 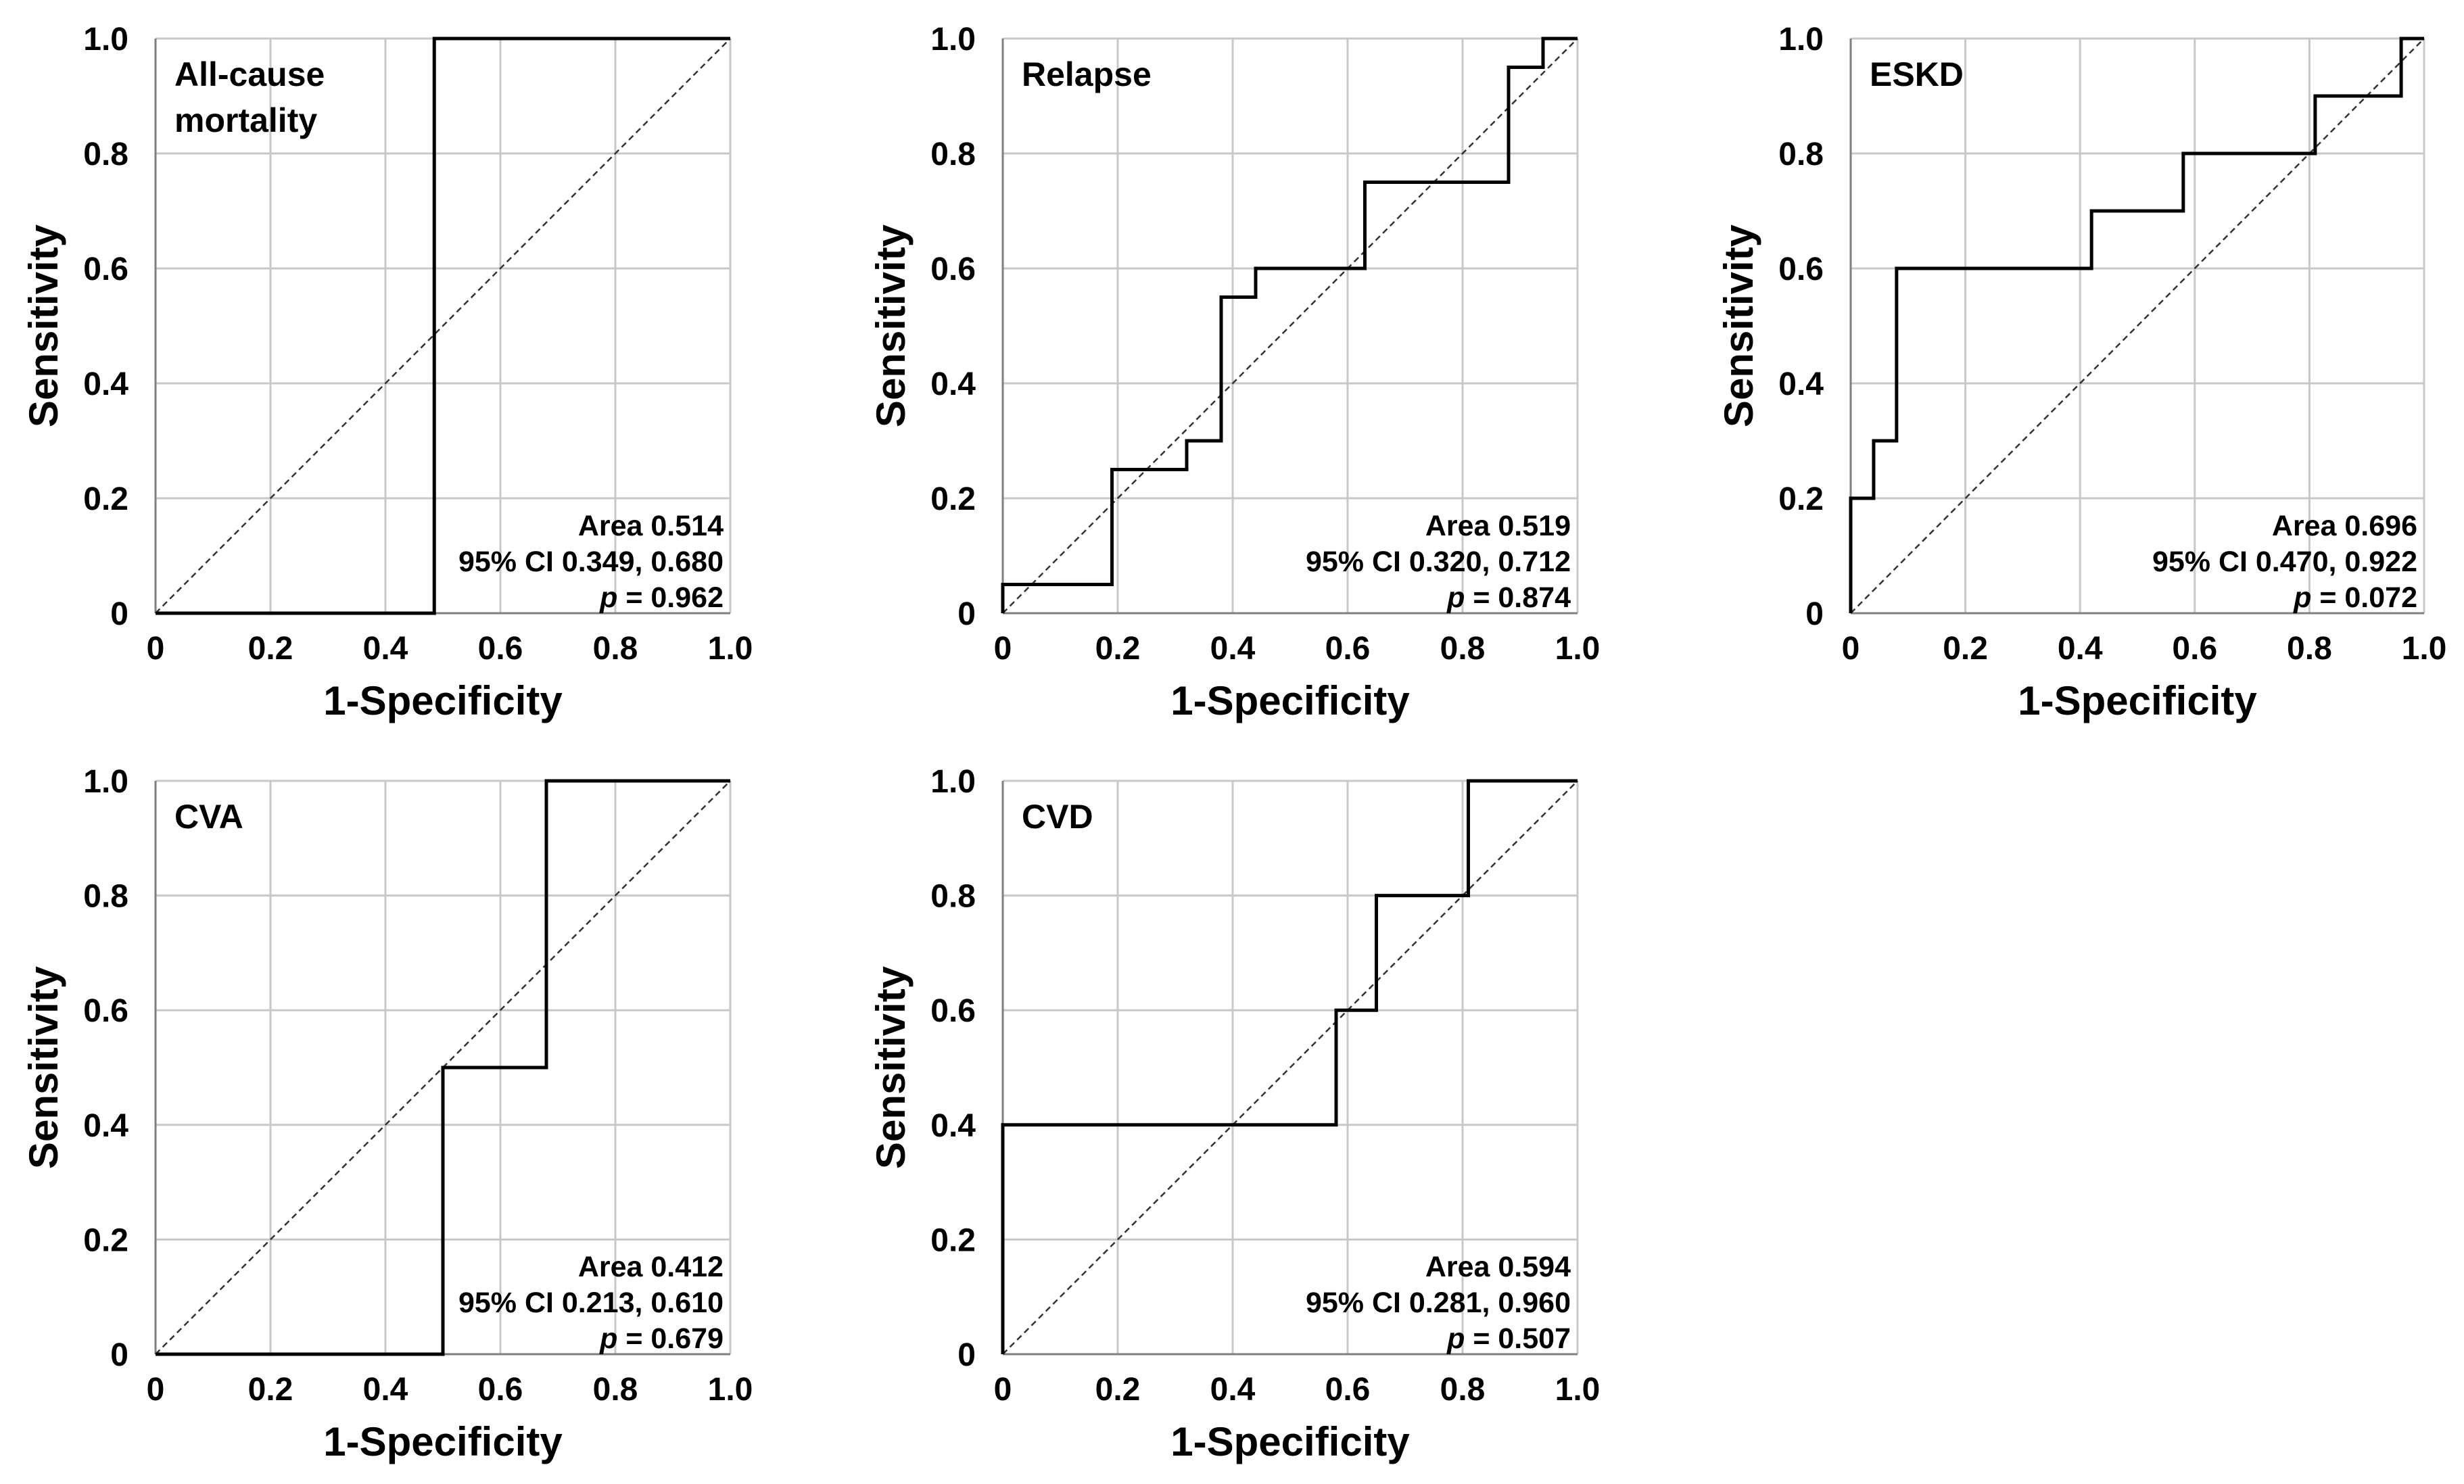 I want to click on p-value-label: p = 0.507, so click(x=1509, y=1338).